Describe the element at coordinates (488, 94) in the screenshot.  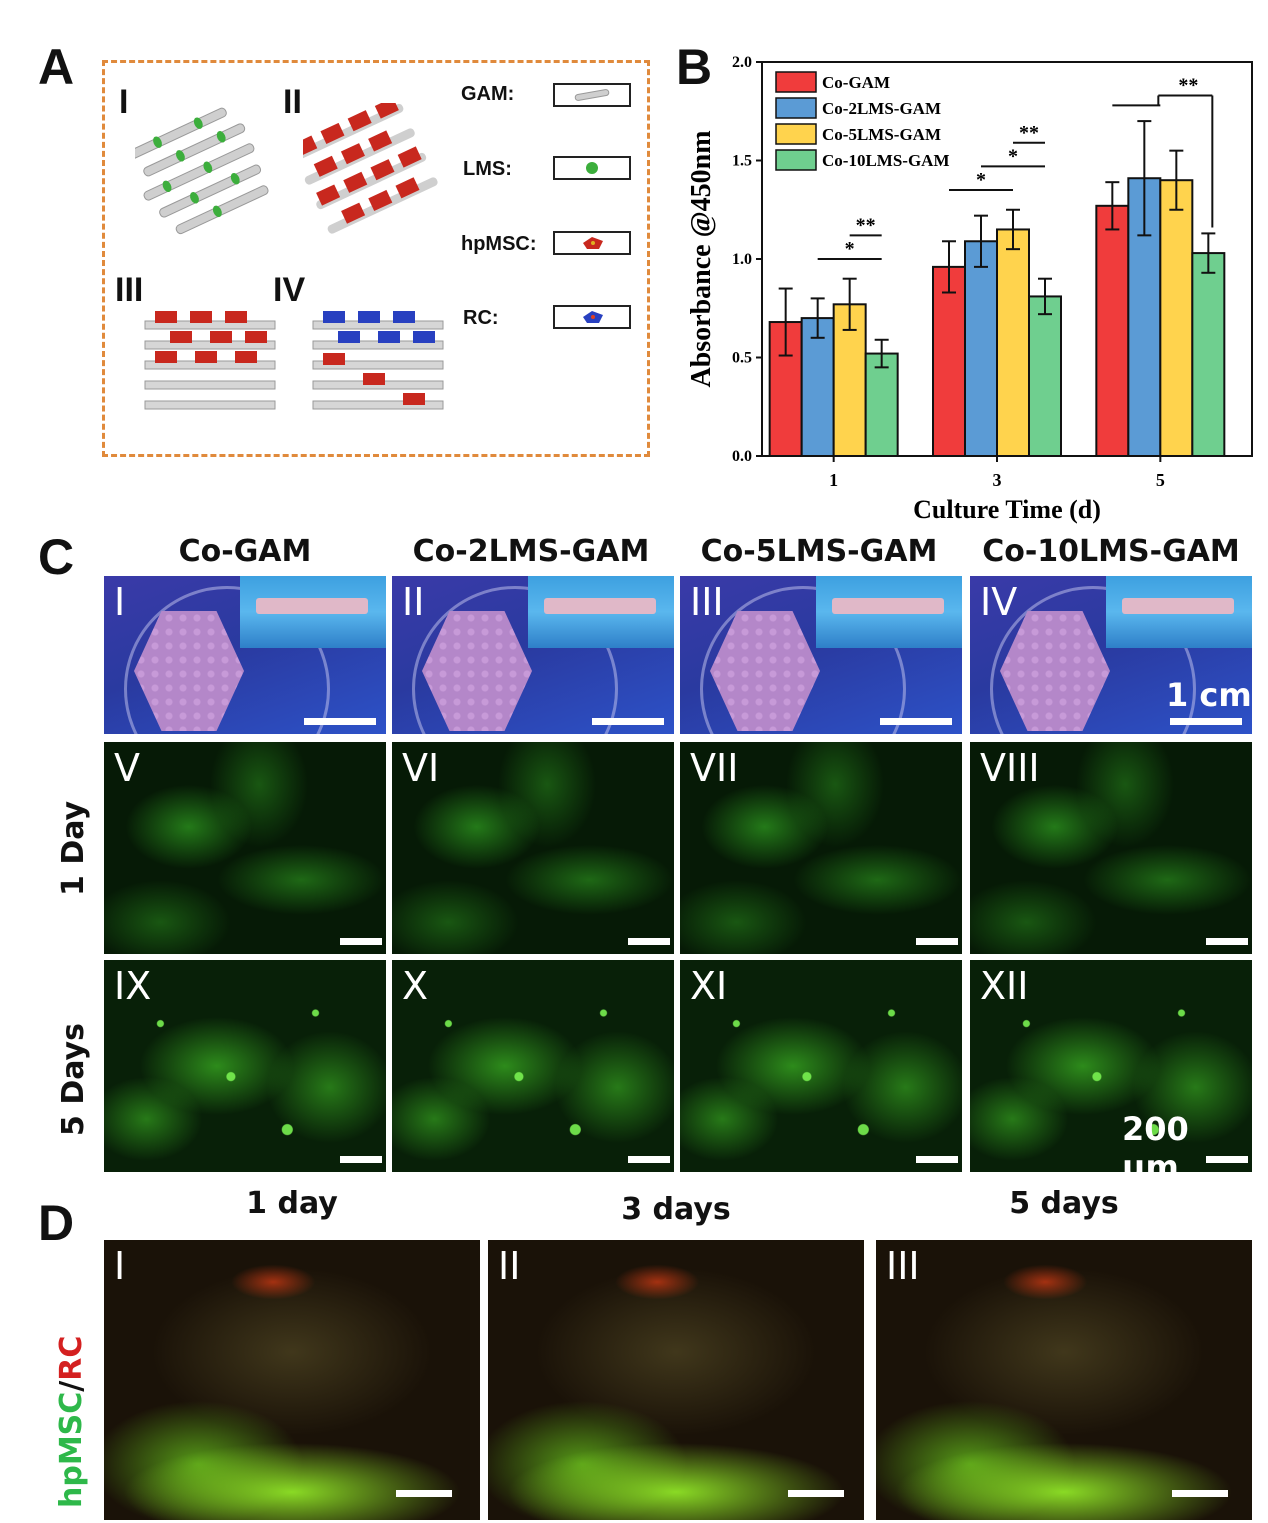
I see `legend-label-gam: GAM:` at that location.